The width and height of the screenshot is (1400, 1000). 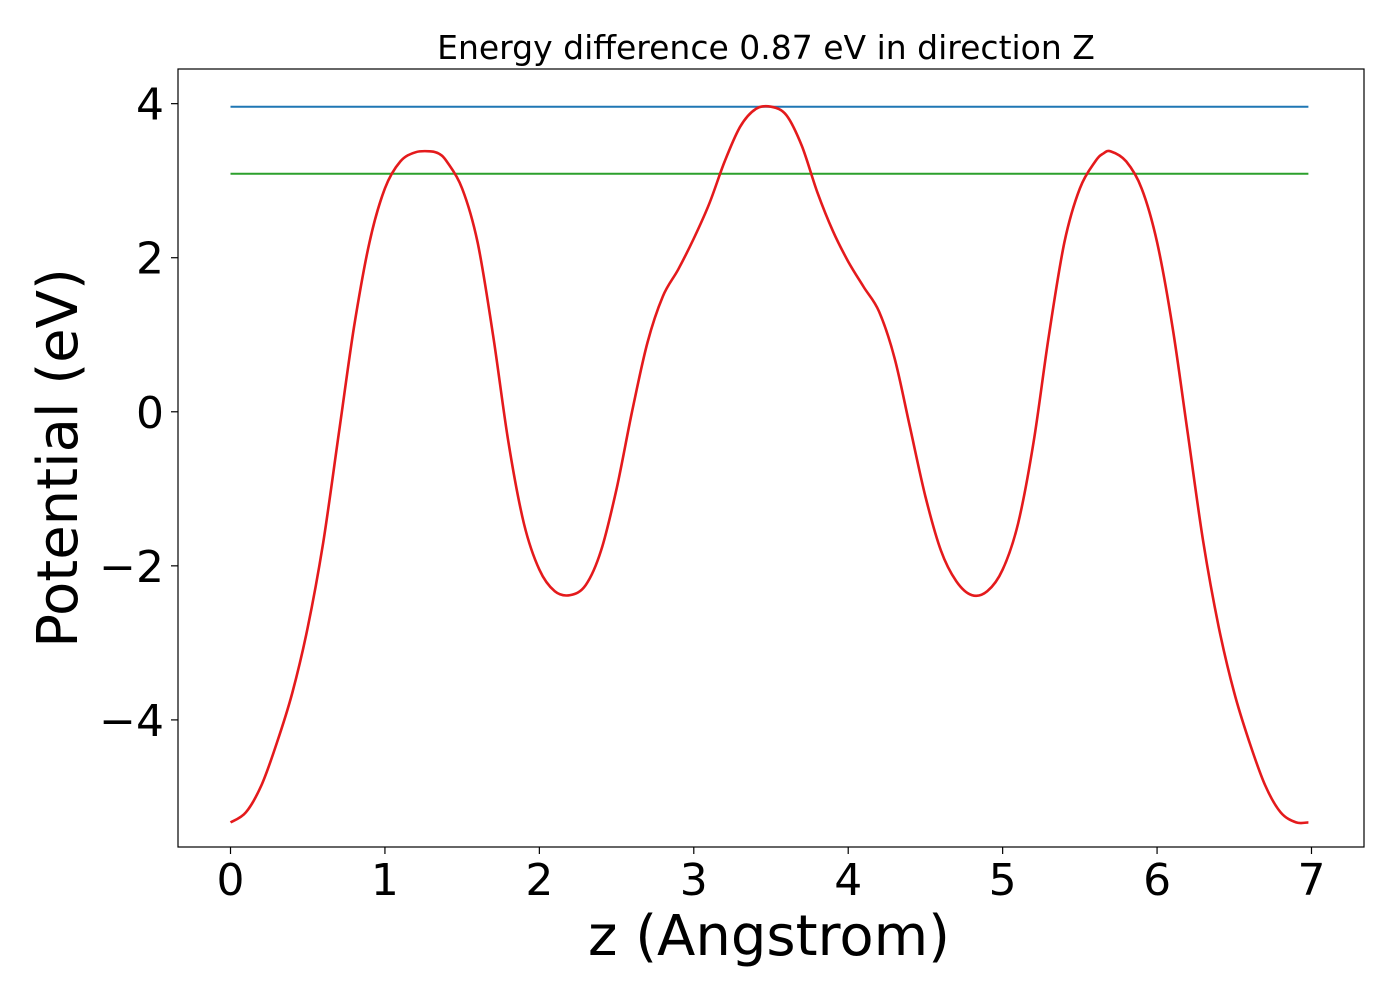 I want to click on x-tick-label: 0, so click(x=231, y=880).